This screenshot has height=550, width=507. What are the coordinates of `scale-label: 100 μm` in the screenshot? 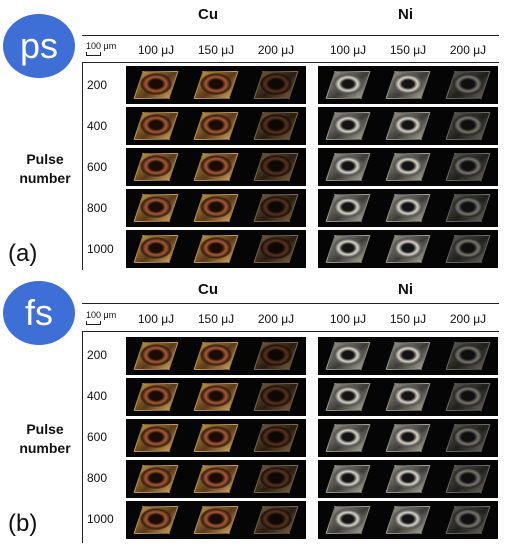 It's located at (101, 46).